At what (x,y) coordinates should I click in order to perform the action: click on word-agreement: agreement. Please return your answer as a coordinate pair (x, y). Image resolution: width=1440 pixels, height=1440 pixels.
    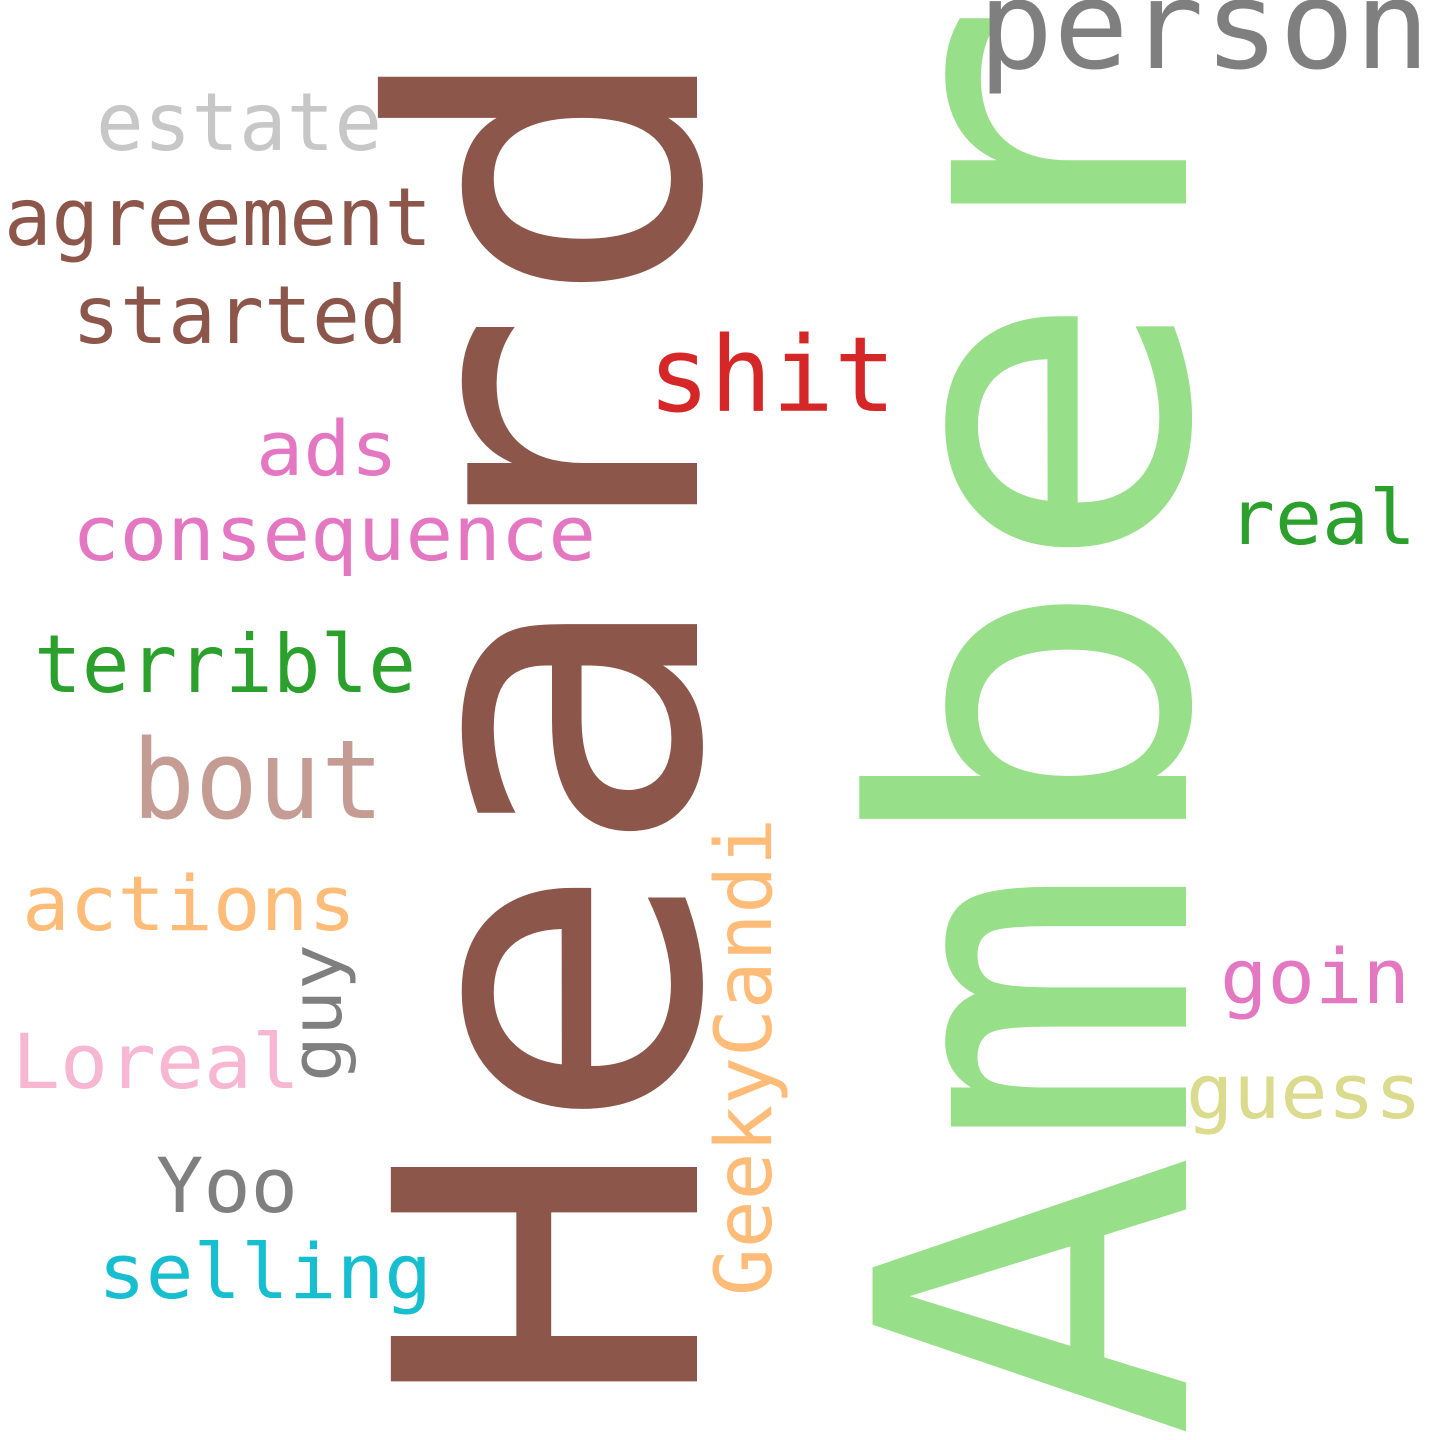
    Looking at the image, I should click on (218, 217).